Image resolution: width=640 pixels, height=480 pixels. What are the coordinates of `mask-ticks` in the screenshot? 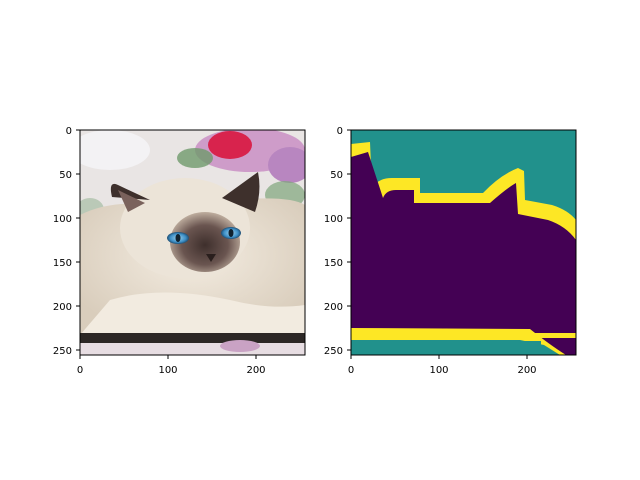 It's located at (437, 244).